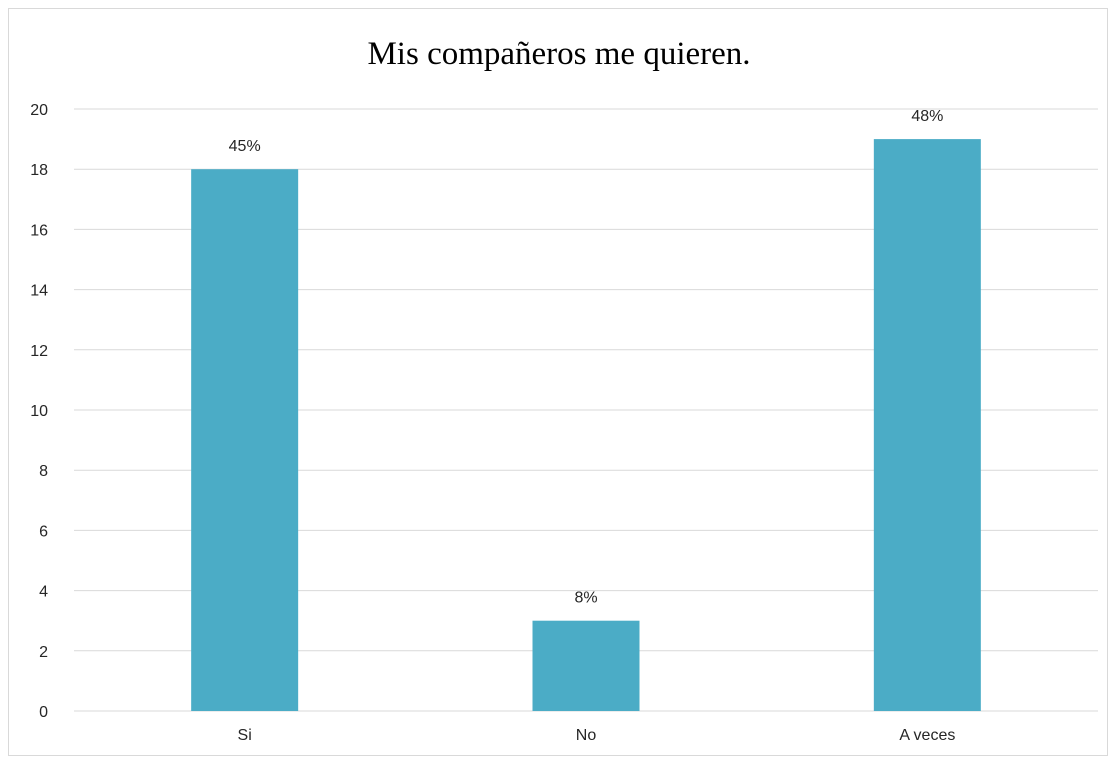  What do you see at coordinates (43, 652) in the screenshot?
I see `y-tick-label-2: 2` at bounding box center [43, 652].